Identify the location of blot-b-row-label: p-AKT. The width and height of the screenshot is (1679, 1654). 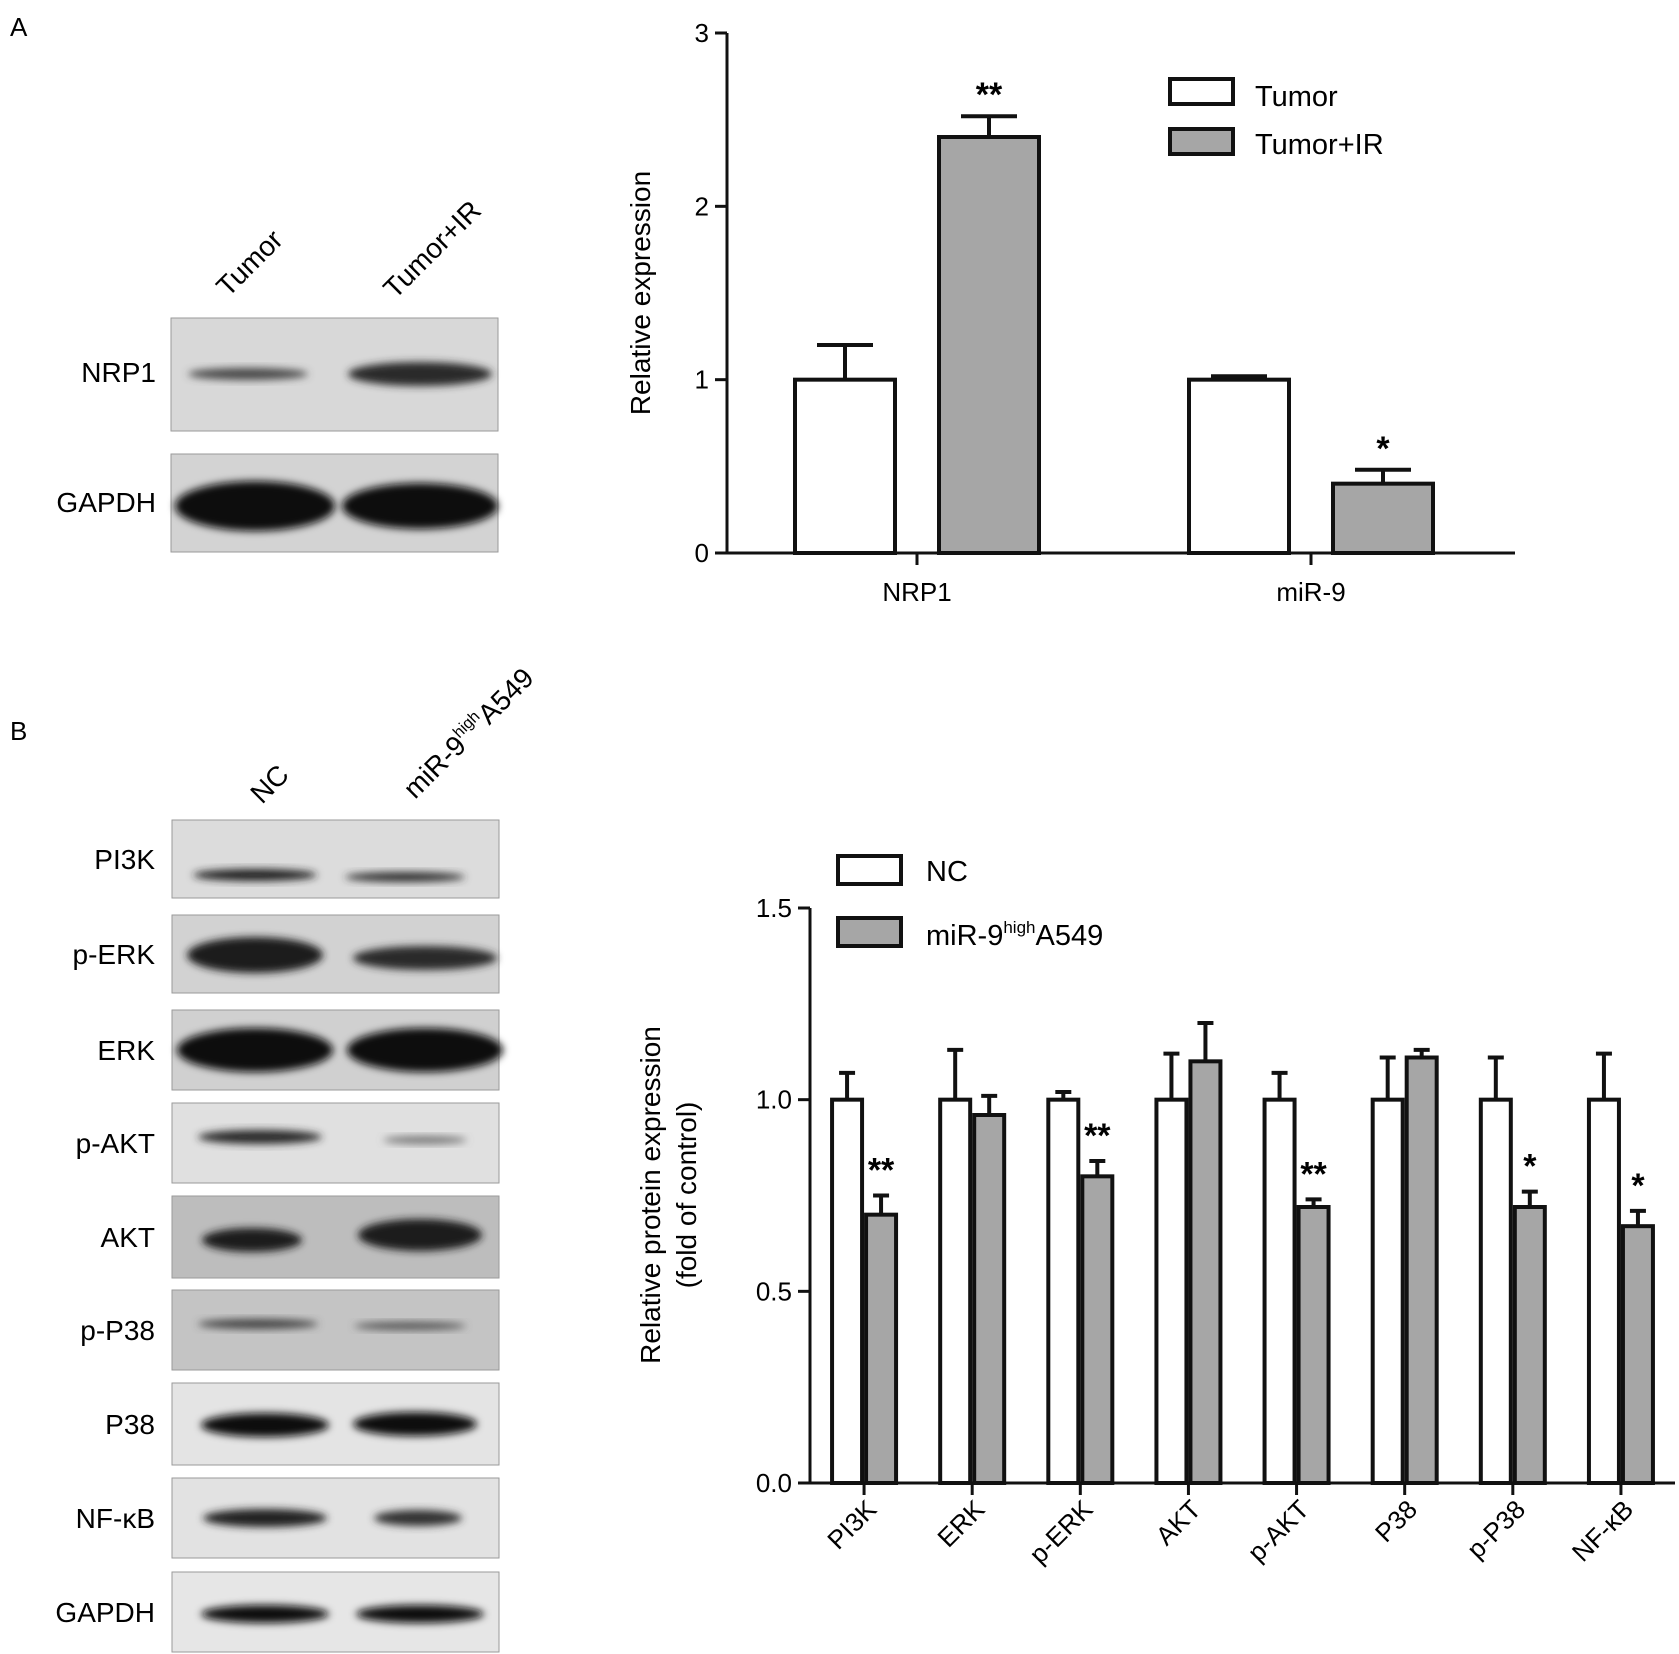
(115, 1143).